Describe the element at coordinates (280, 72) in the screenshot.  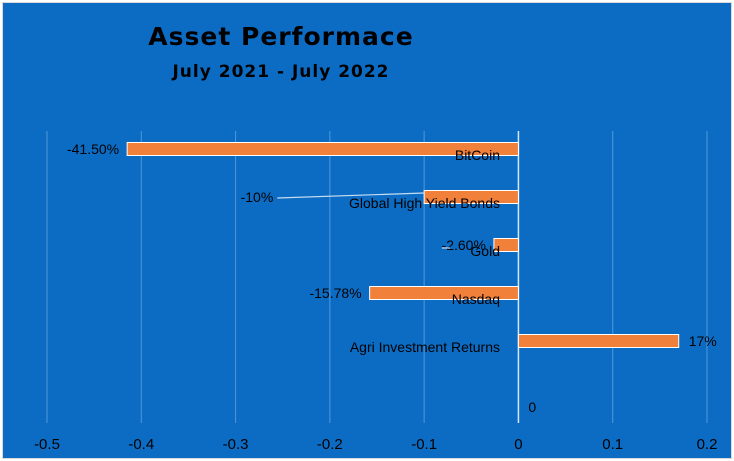
I see `chart-subtitle: July 2021 - July 2022` at that location.